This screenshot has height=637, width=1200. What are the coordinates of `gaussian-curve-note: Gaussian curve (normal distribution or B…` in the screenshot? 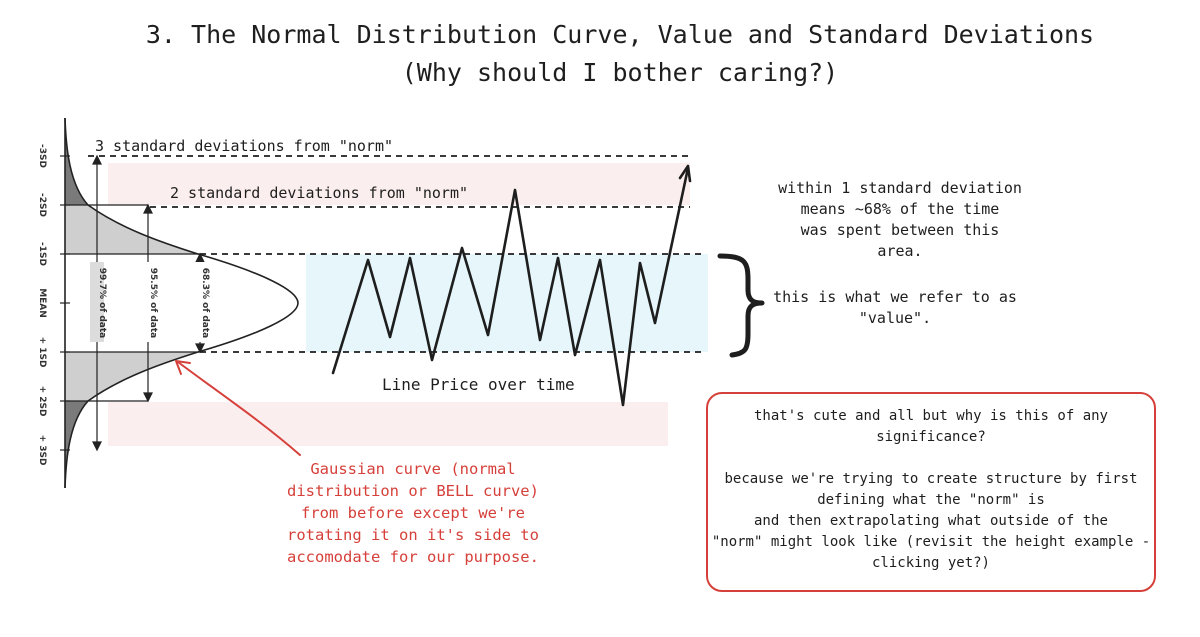 It's located at (413, 513).